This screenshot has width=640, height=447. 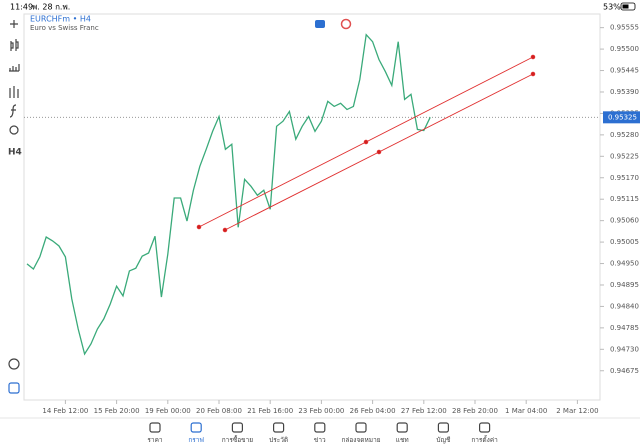 I want to click on y-tick-label: 0.94675, so click(x=624, y=371).